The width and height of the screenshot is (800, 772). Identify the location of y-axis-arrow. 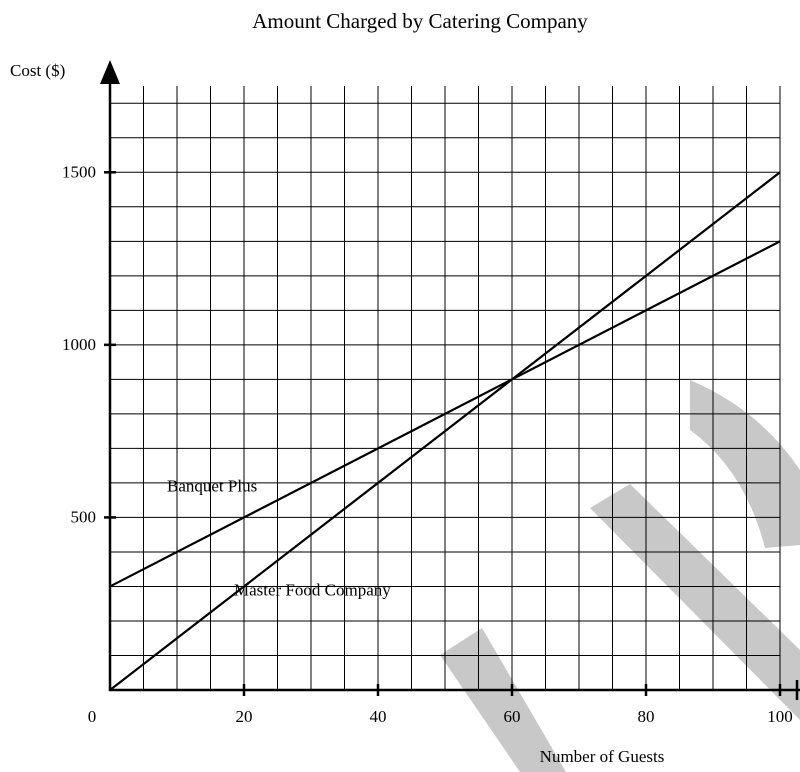
(110, 72).